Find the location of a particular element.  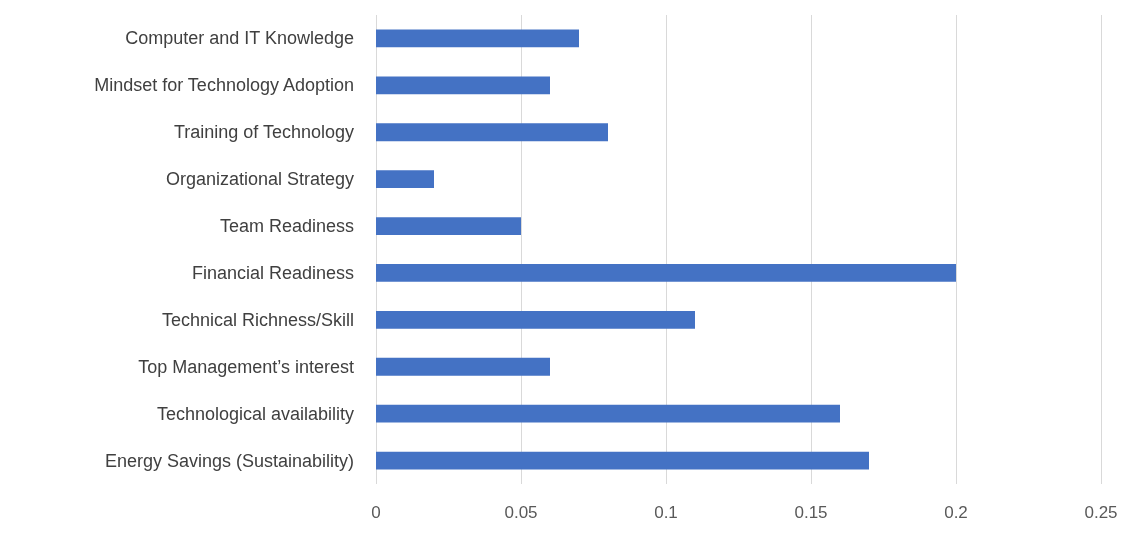

x-tick-label: 0 is located at coordinates (376, 512).